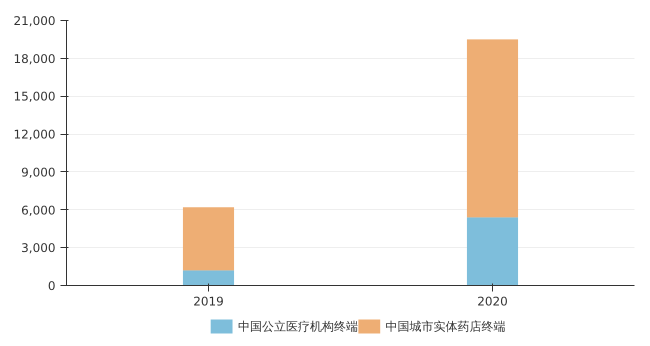  I want to click on legend-label: 中国公立医疗机构终端, so click(298, 327).